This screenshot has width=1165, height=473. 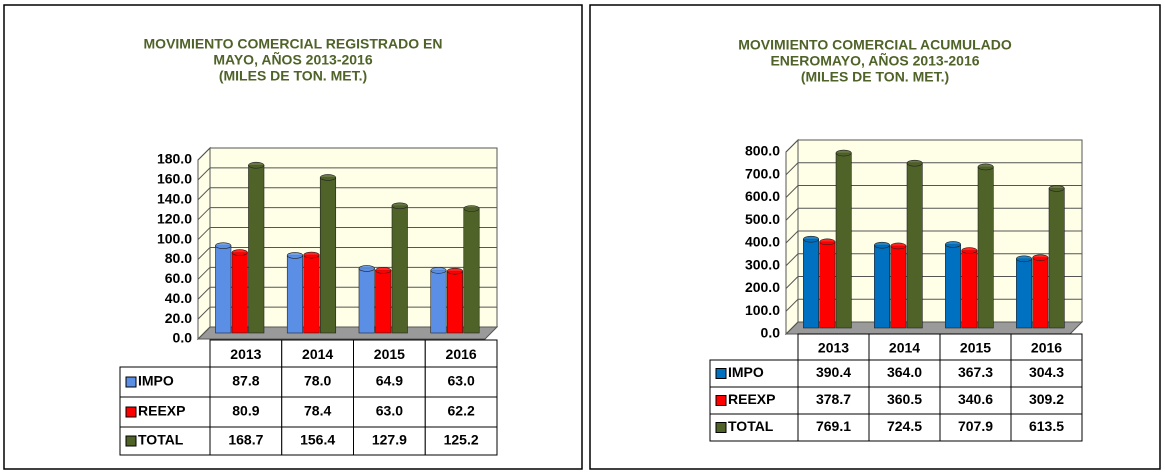 I want to click on data-label: 168.7, so click(x=245, y=440).